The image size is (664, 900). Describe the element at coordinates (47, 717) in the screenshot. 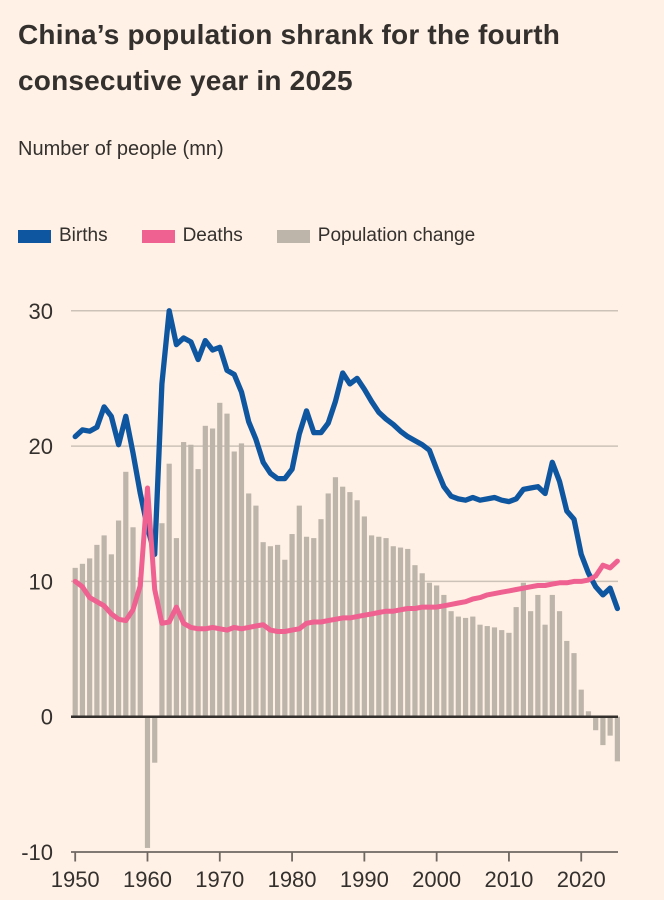

I see `y-tick-label: 0` at that location.